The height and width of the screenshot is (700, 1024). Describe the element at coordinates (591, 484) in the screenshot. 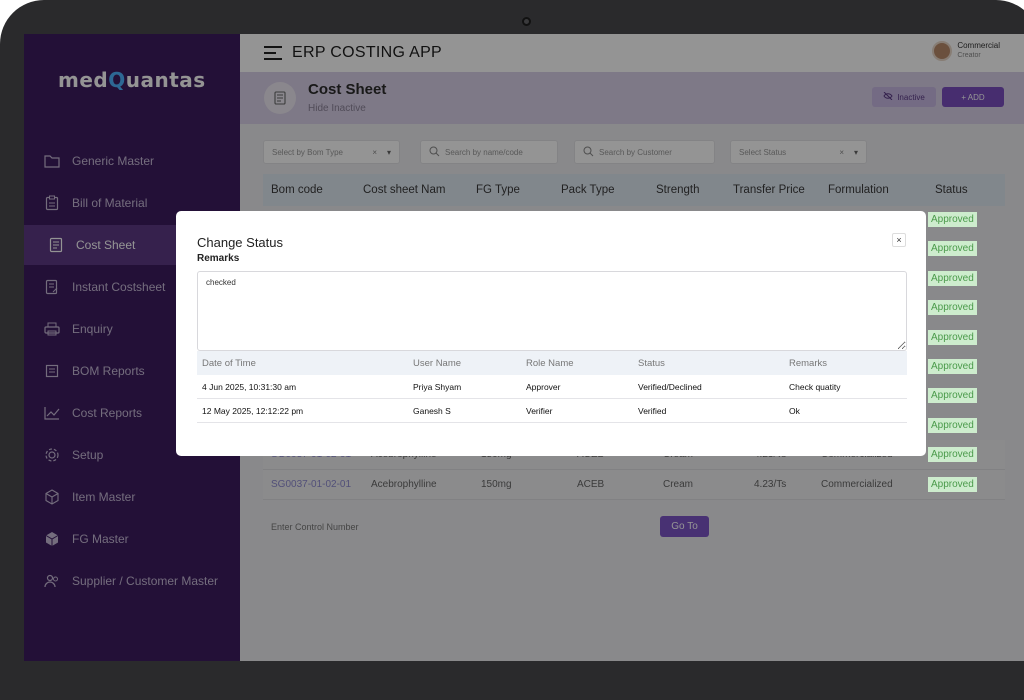

I see `pack-type: ACEB` at that location.